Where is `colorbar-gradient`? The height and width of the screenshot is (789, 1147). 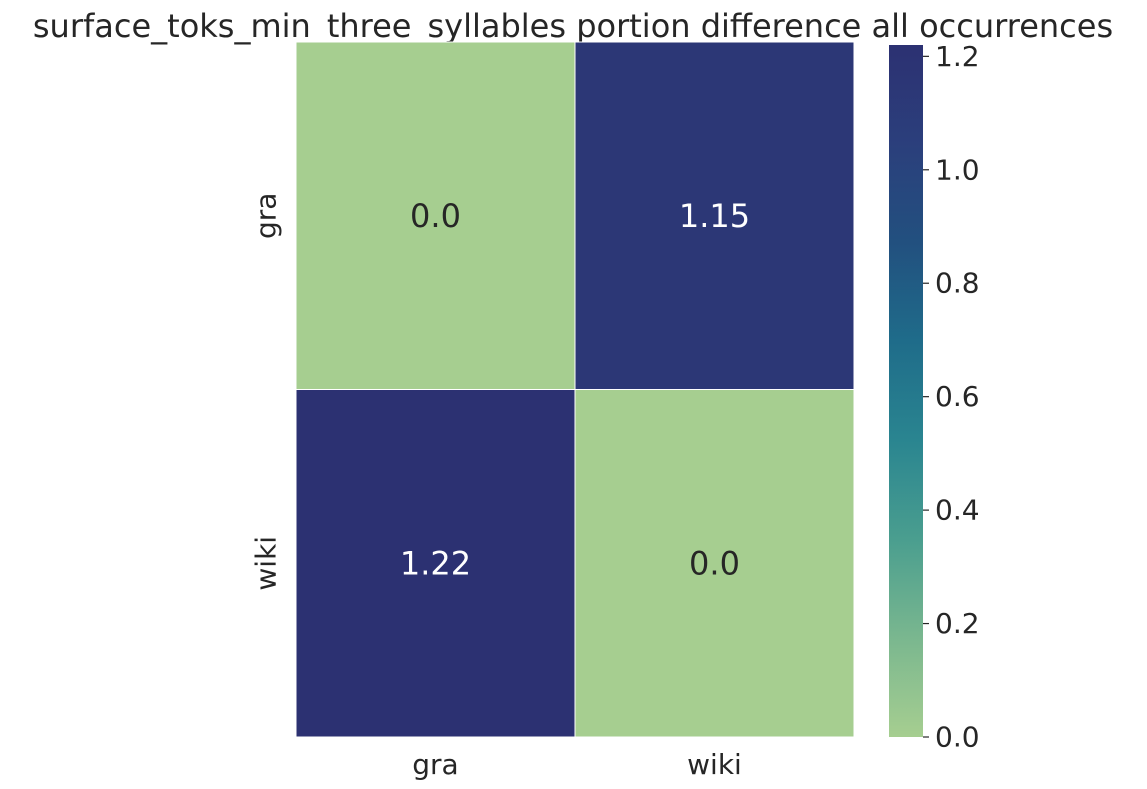 colorbar-gradient is located at coordinates (906, 391).